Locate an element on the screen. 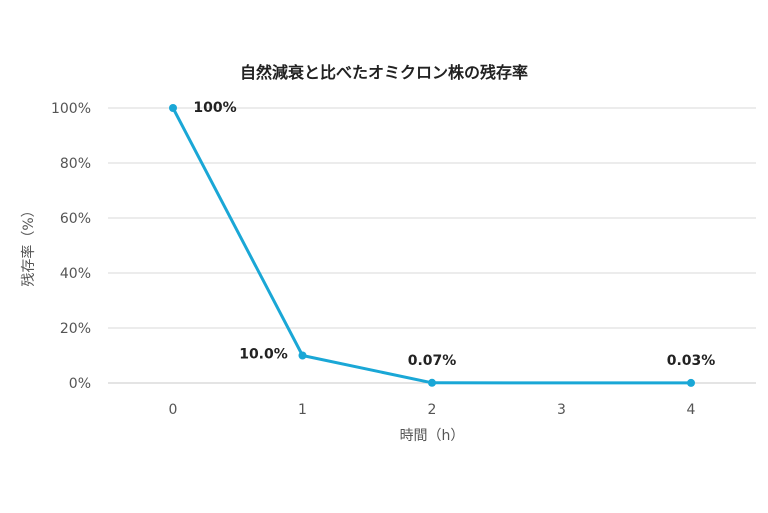  data-label: 0.07% is located at coordinates (432, 361).